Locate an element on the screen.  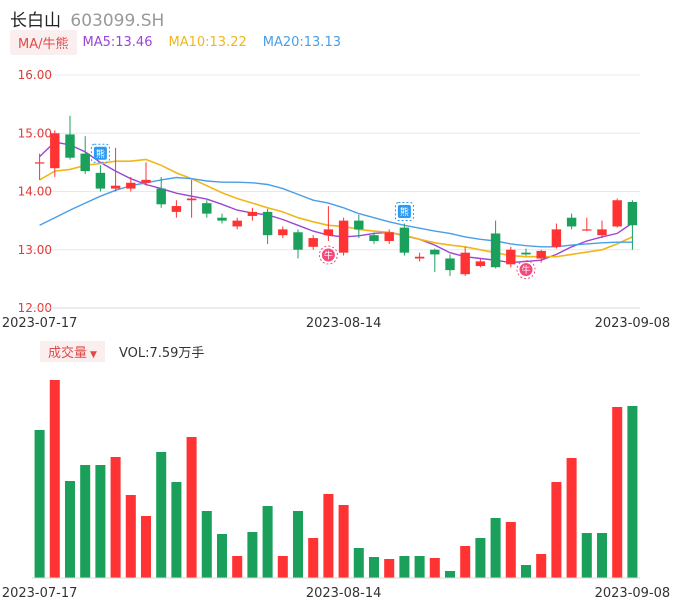
volume-date-label: 2023-09-08 is located at coordinates (633, 593).